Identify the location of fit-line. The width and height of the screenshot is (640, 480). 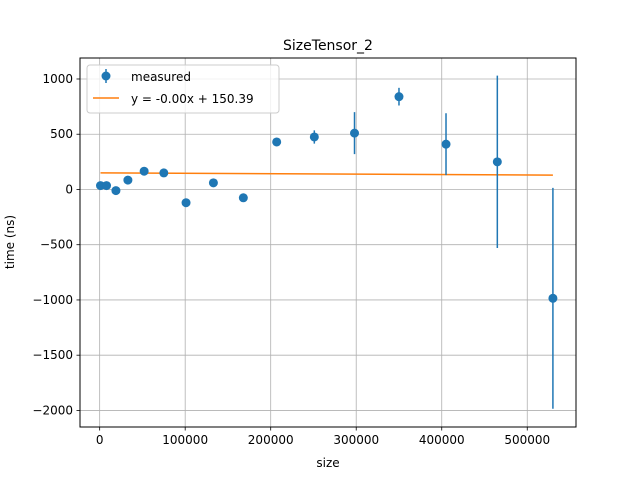
(326, 174).